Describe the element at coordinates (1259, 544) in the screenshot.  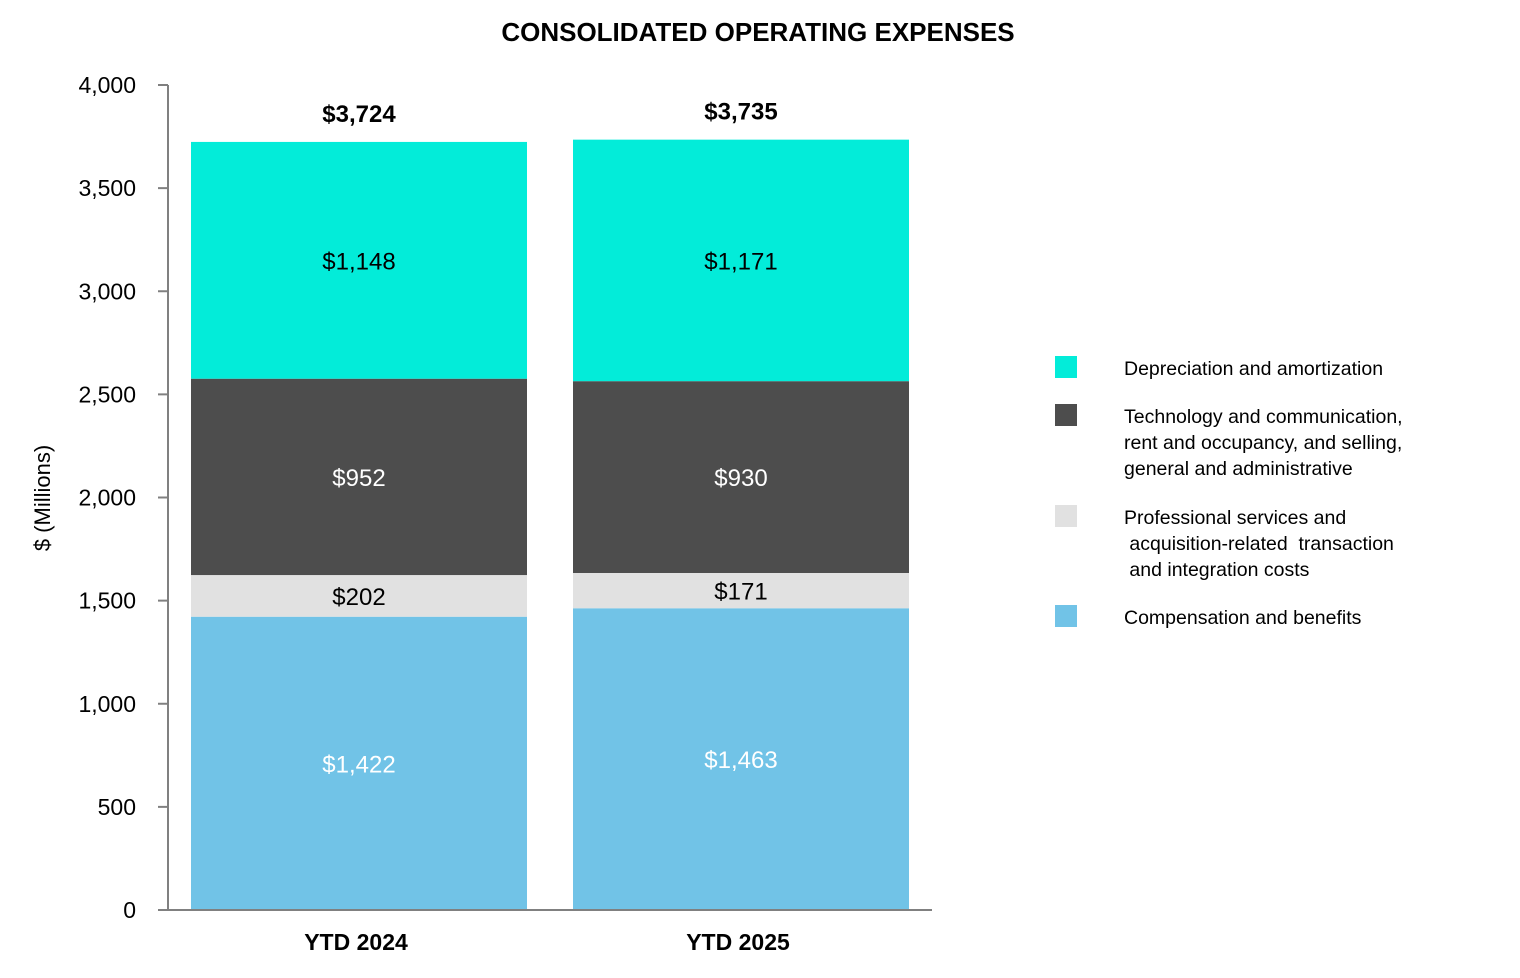
I see `legend-label: acquisition-related transaction` at that location.